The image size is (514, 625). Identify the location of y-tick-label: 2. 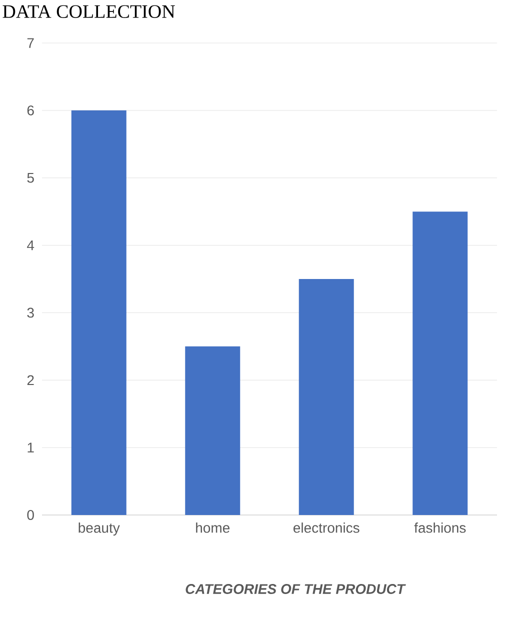
(30, 380).